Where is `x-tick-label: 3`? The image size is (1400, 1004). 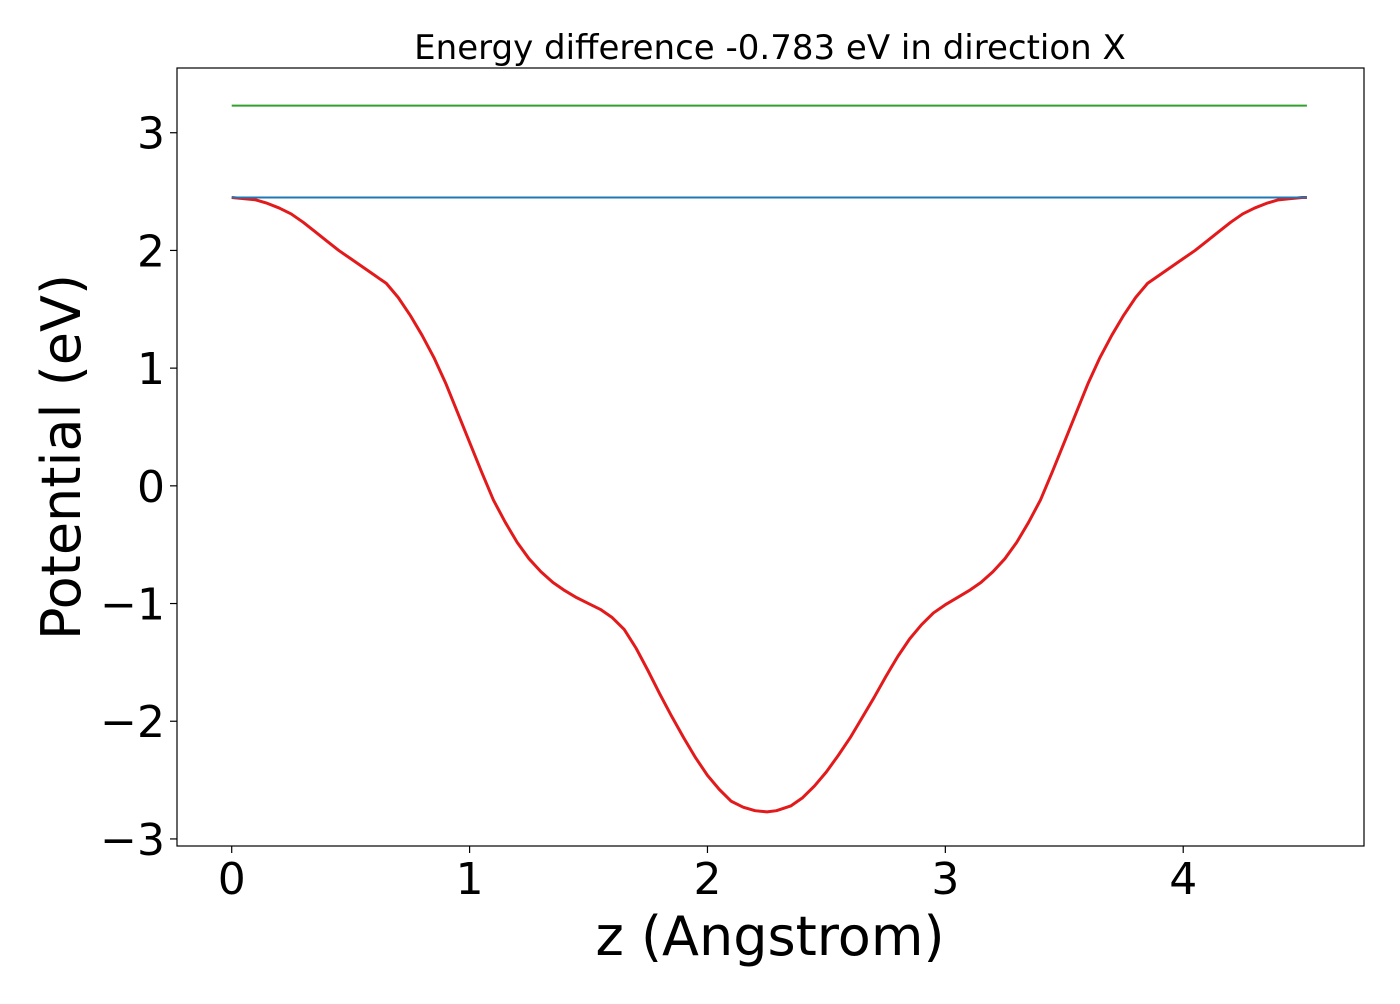
x-tick-label: 3 is located at coordinates (945, 879).